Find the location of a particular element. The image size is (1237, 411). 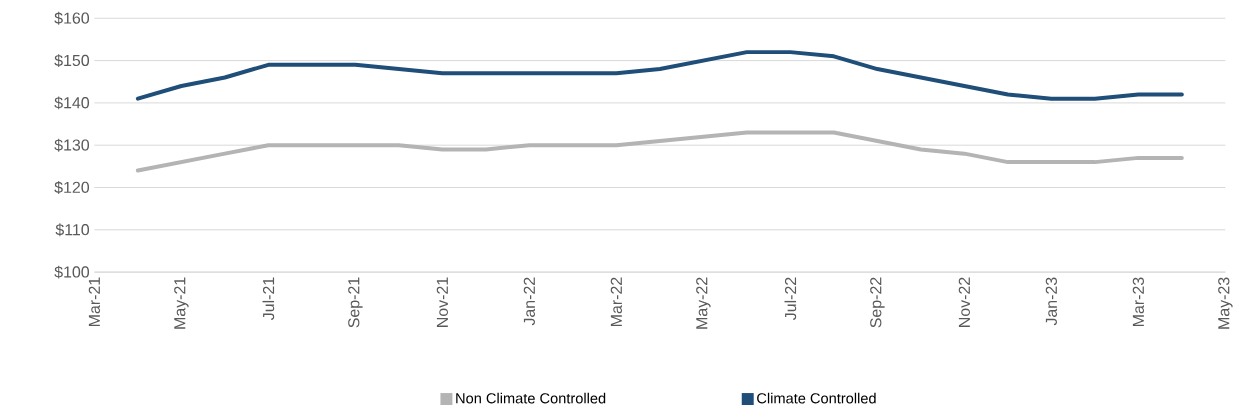

x-tick-label: Jan-22 is located at coordinates (529, 301).